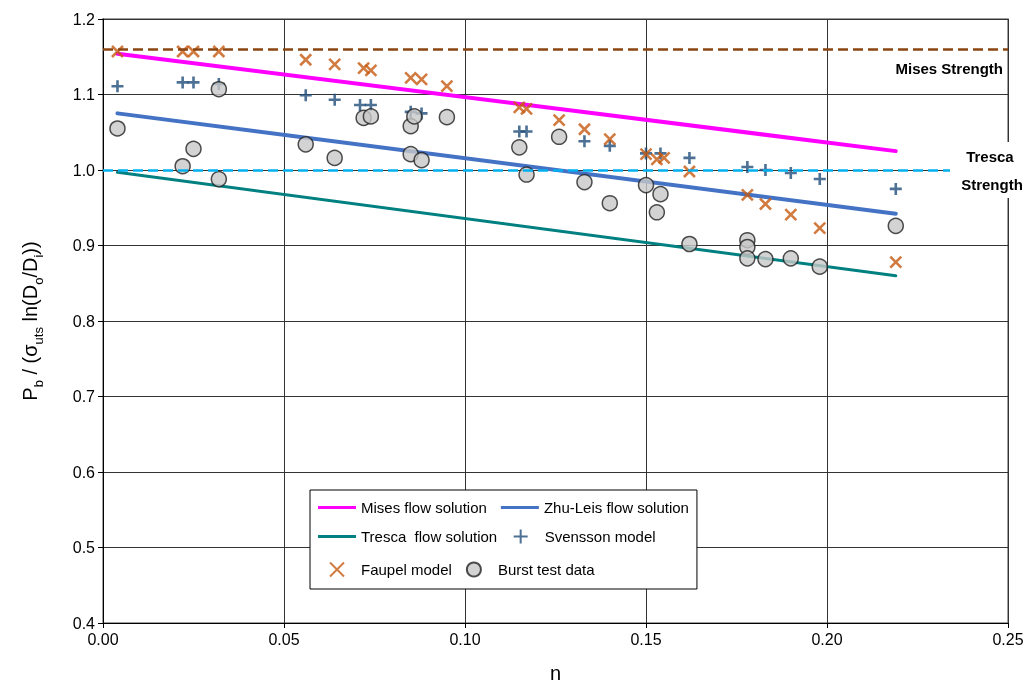 This screenshot has width=1034, height=697. I want to click on x-tick-label: 0.15, so click(646, 639).